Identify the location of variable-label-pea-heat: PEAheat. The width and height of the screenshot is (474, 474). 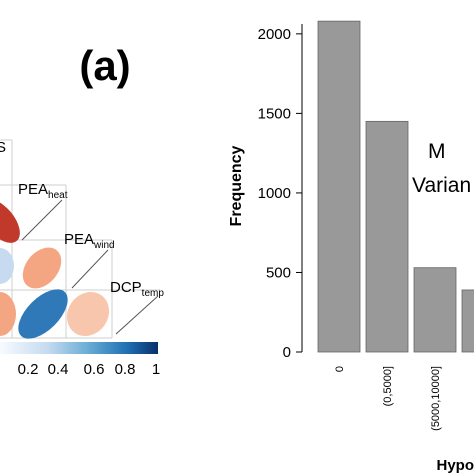
(43, 191).